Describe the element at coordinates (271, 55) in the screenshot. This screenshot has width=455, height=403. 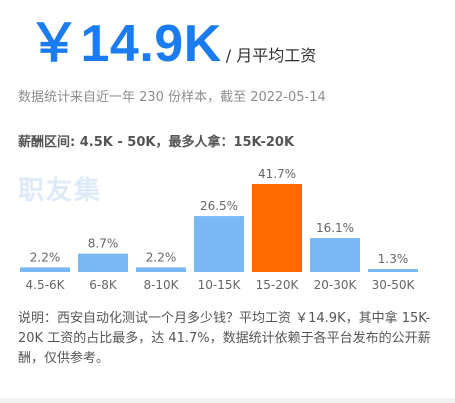
I see `salary-unit-label: / 月平均工资` at that location.